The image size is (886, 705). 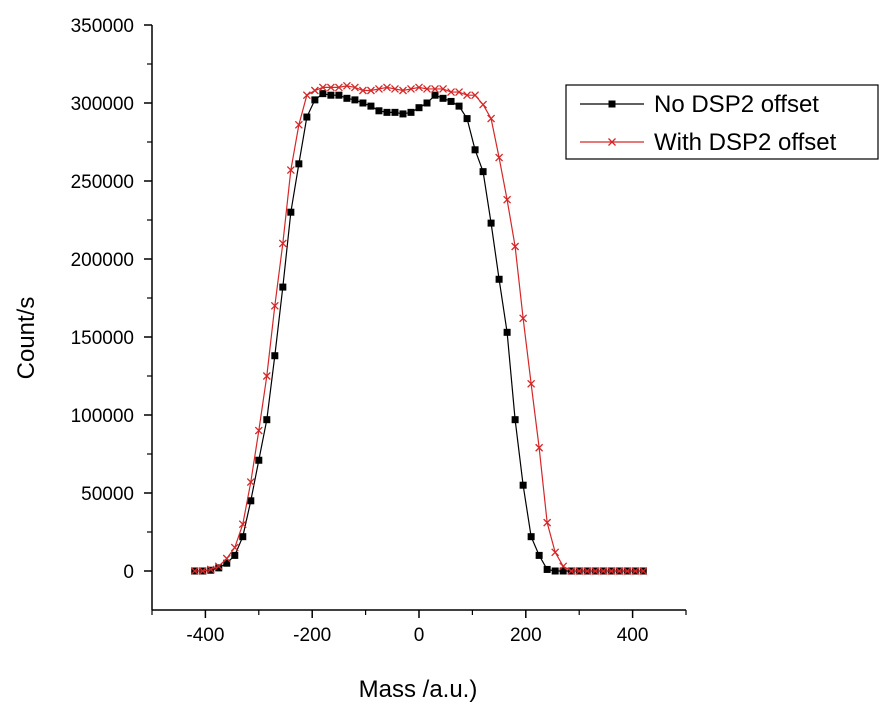 I want to click on legend-entry: With DSP2 offset, so click(x=708, y=142).